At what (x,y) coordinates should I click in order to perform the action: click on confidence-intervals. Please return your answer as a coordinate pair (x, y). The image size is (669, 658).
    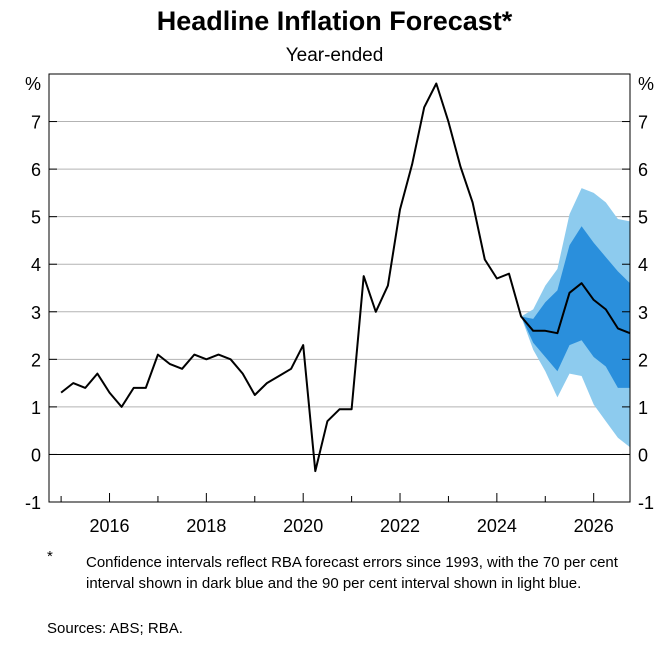
    Looking at the image, I should click on (575, 318).